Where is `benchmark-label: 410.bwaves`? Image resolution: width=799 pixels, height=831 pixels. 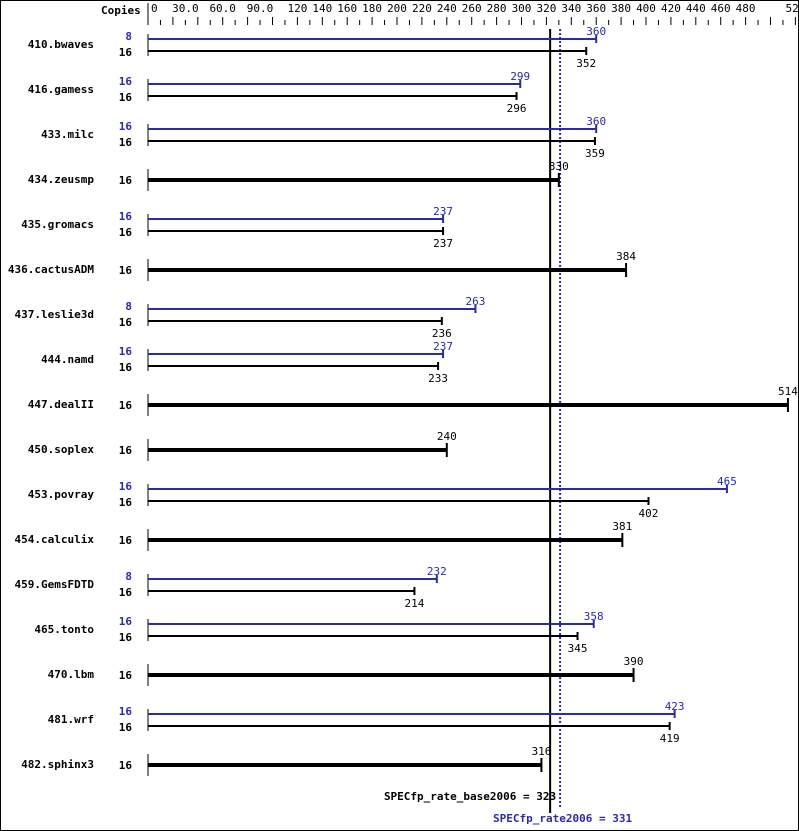
benchmark-label: 410.bwaves is located at coordinates (61, 44).